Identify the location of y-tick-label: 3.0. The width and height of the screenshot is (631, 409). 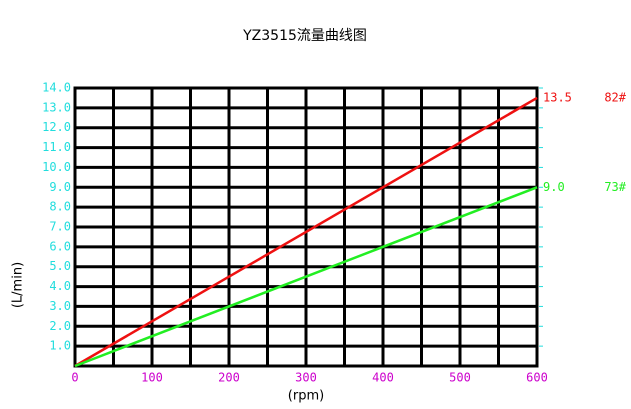
(60, 306).